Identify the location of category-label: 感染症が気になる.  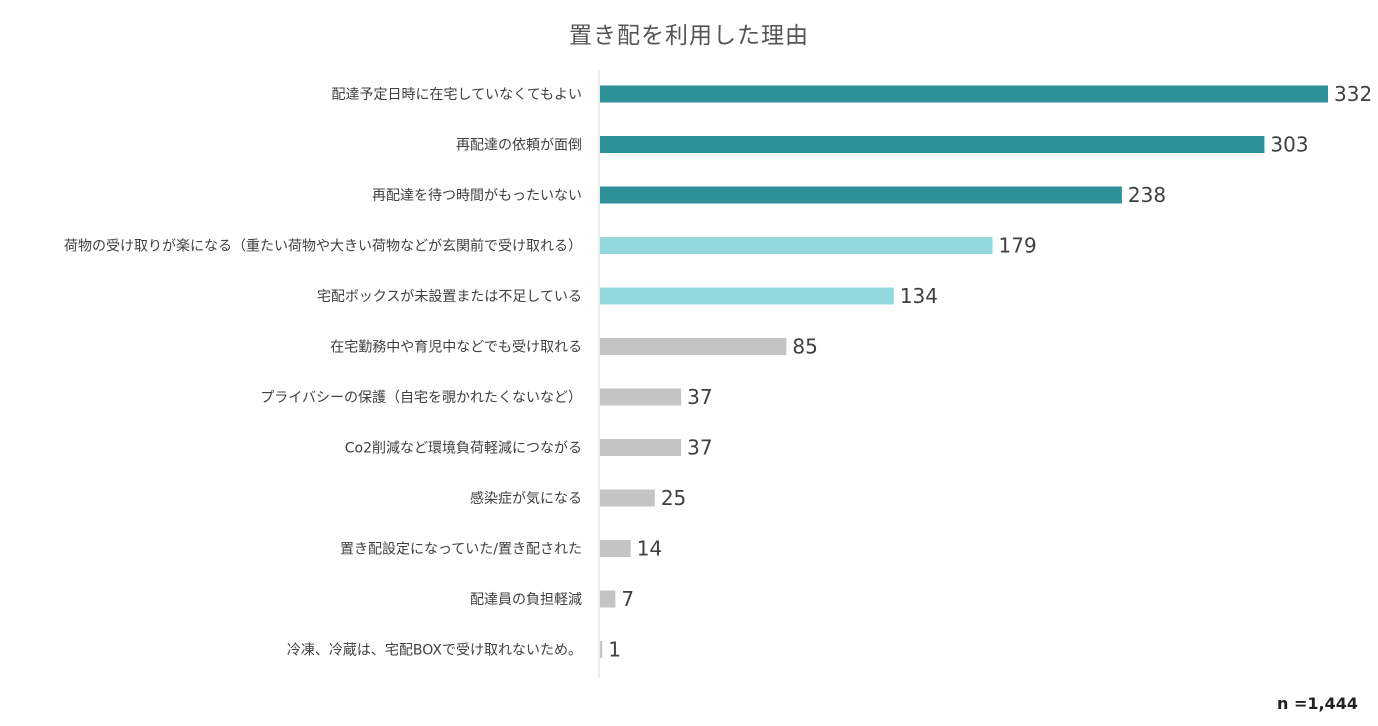
(526, 498).